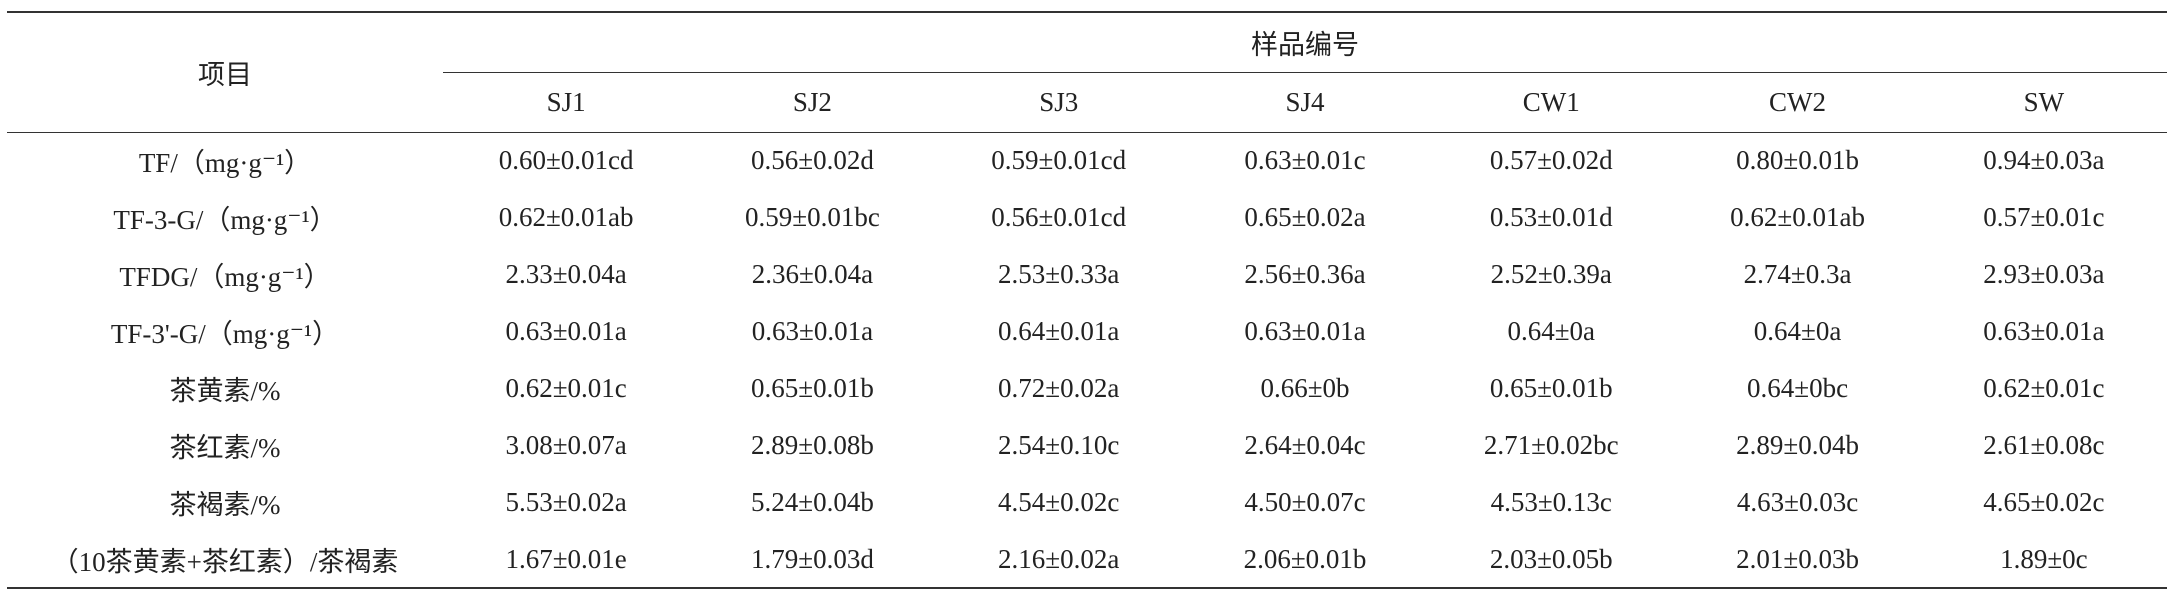 The height and width of the screenshot is (594, 2174). Describe the element at coordinates (2043, 560) in the screenshot. I see `cell: 1.89±0c` at that location.